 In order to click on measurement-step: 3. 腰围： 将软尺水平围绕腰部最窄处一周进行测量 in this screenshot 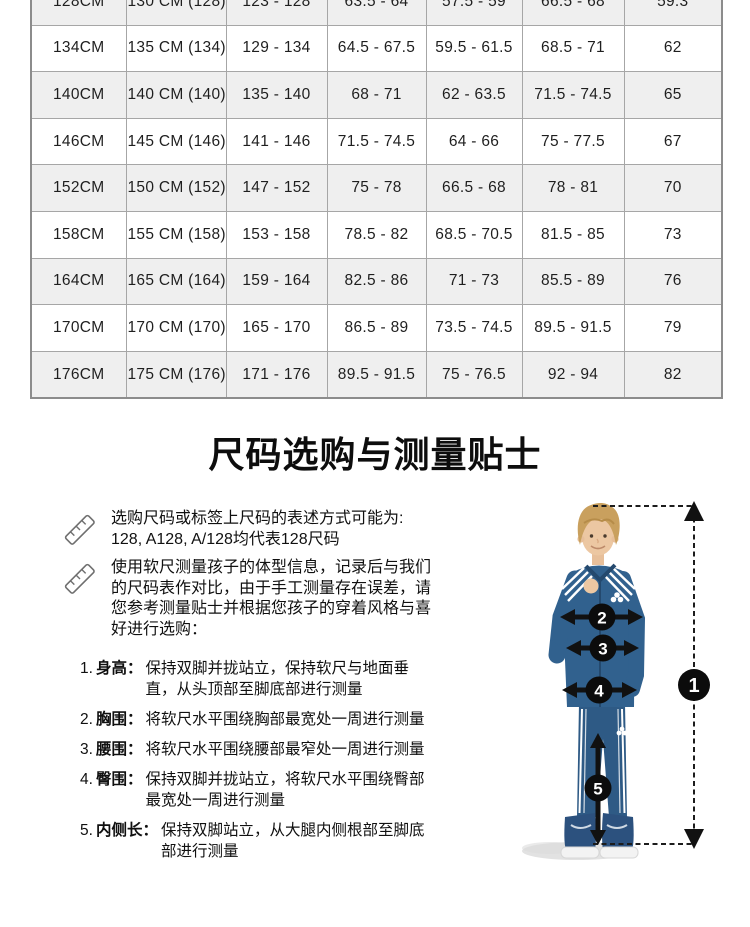, I will do `click(258, 749)`.